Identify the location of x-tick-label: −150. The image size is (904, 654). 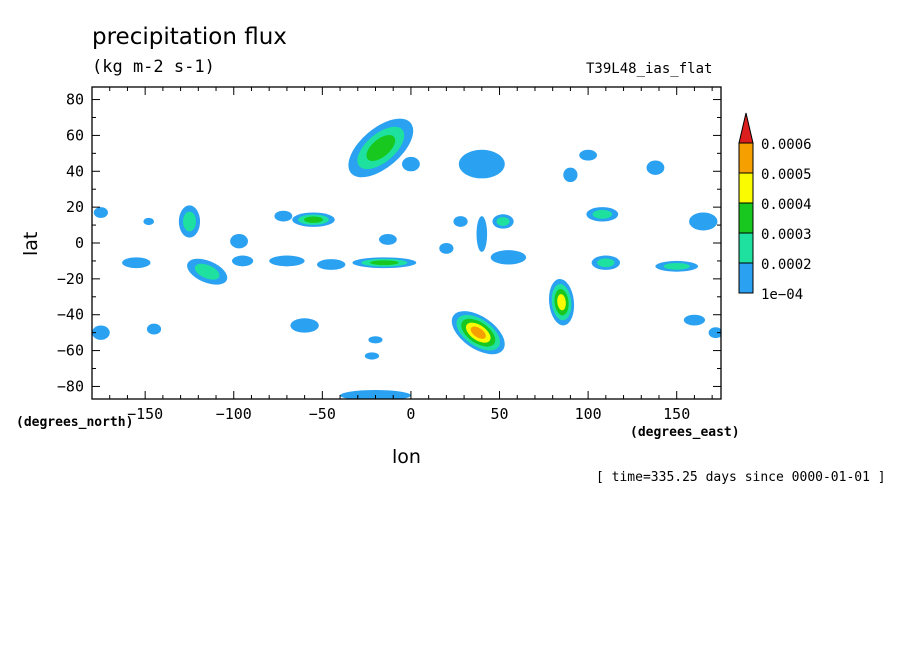
(145, 414).